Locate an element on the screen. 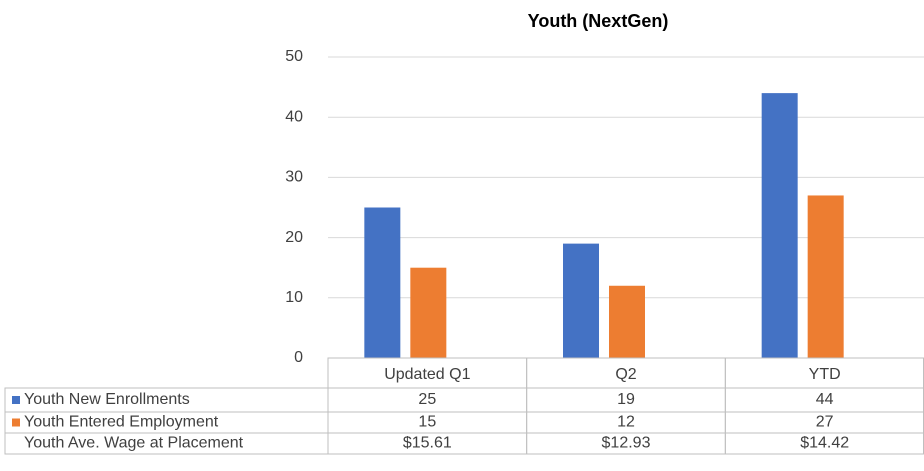  legend-label: Youth Ave. Wage at Placement is located at coordinates (134, 443).